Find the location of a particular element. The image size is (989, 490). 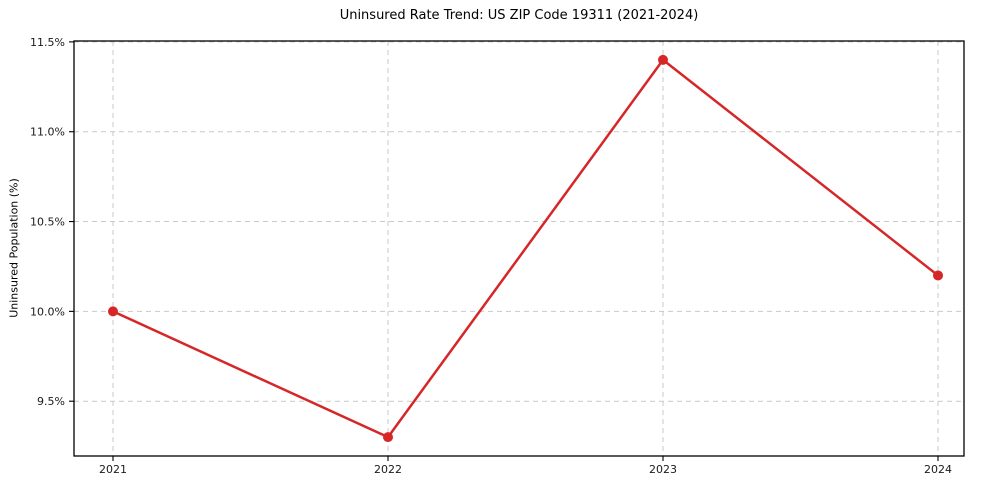

x-tick-label: 2024 is located at coordinates (938, 469).